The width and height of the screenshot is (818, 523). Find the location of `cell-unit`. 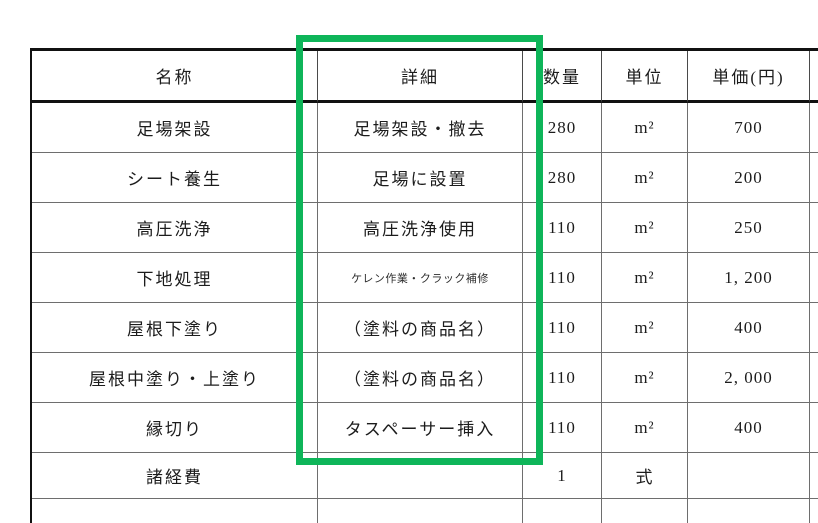

cell-unit is located at coordinates (645, 511).